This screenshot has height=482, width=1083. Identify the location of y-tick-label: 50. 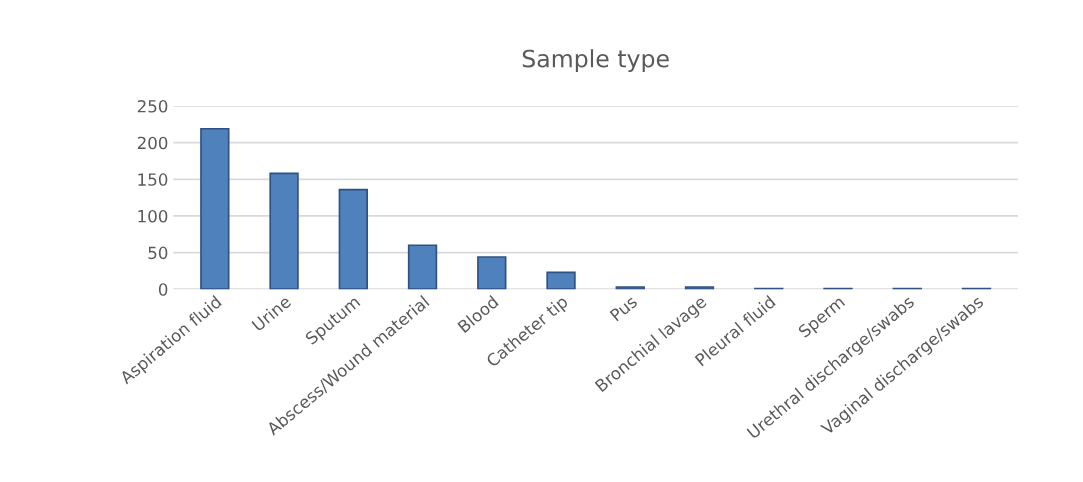
(158, 253).